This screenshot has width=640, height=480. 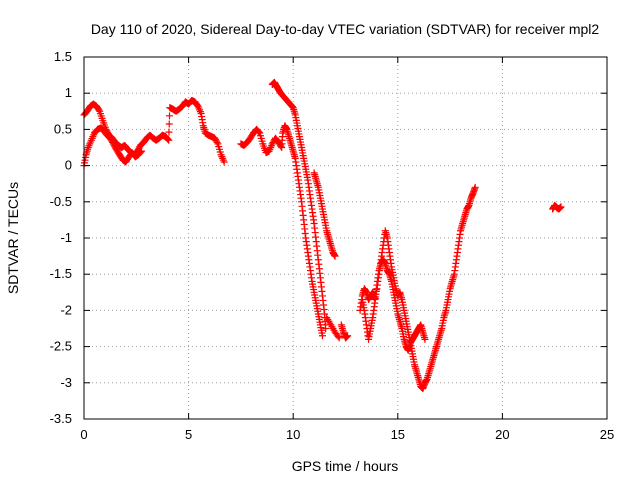 I want to click on y-tick-label: -1, so click(x=66, y=237).